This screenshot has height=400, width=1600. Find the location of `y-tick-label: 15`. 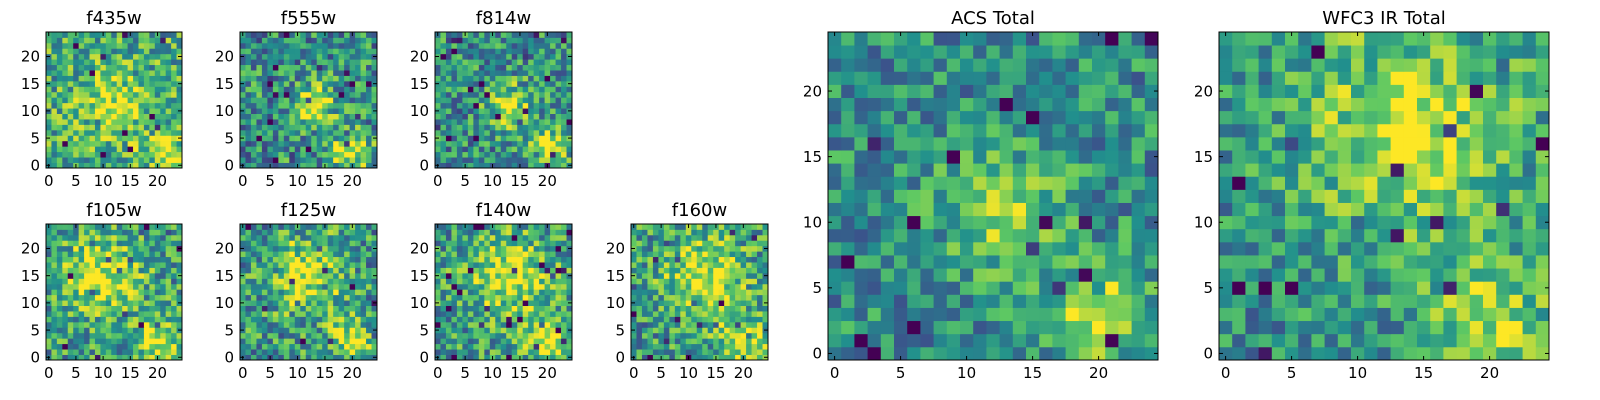

y-tick-label: 15 is located at coordinates (224, 276).